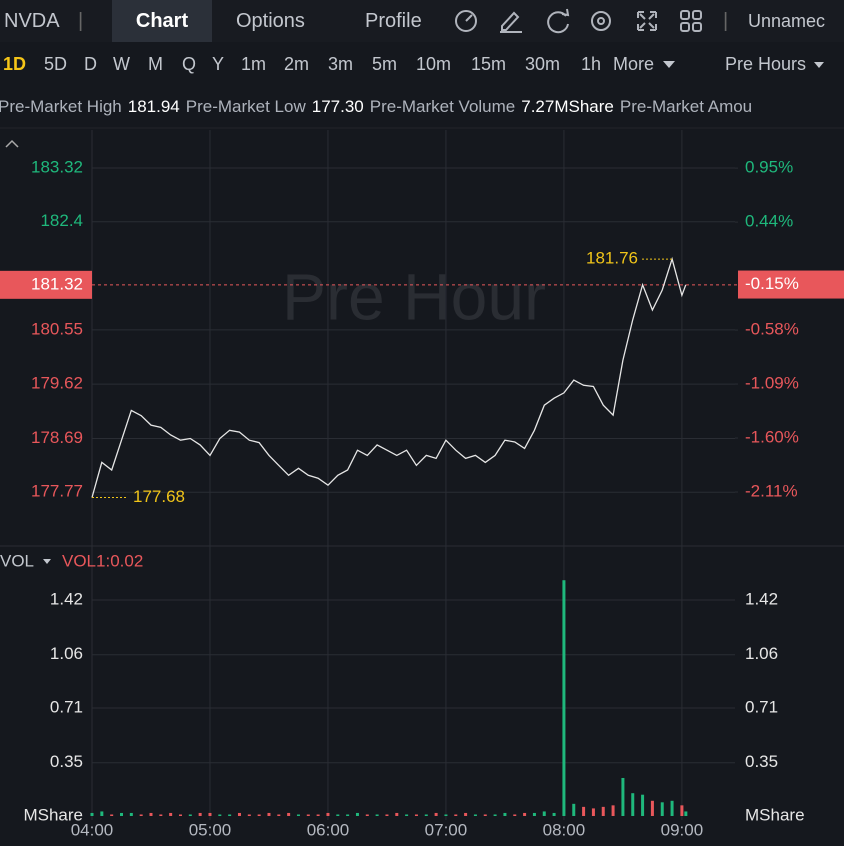  What do you see at coordinates (489, 64) in the screenshot?
I see `timeframe: 15m` at bounding box center [489, 64].